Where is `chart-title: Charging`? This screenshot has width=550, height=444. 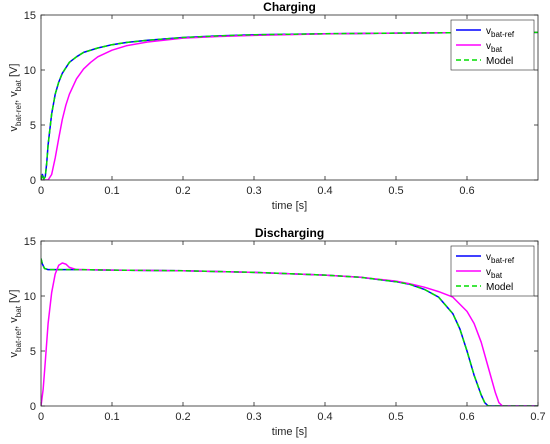
chart-title: Charging is located at coordinates (289, 7).